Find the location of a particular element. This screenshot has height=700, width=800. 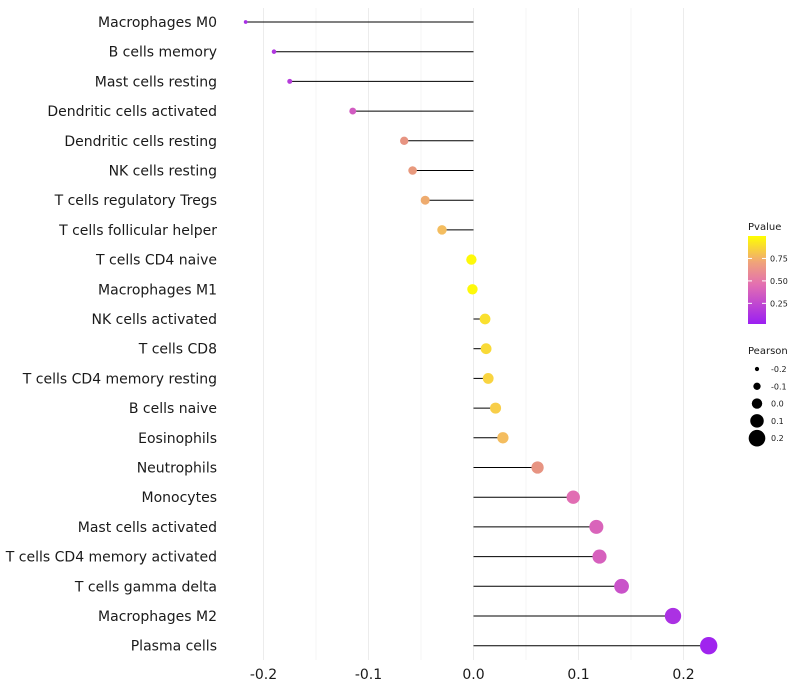

pearson-size-label: 0.1 is located at coordinates (777, 421).